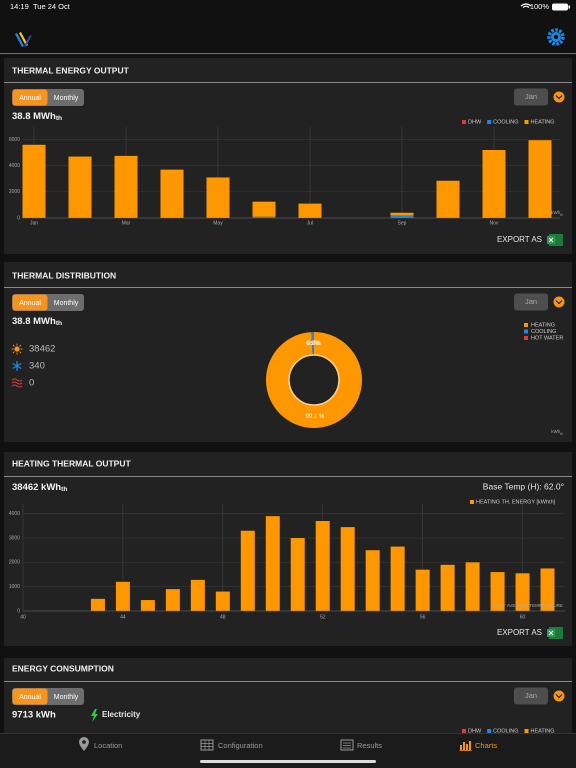 This screenshot has width=576, height=768. I want to click on value-with-subscript: 38.8 MWhth, so click(37, 321).